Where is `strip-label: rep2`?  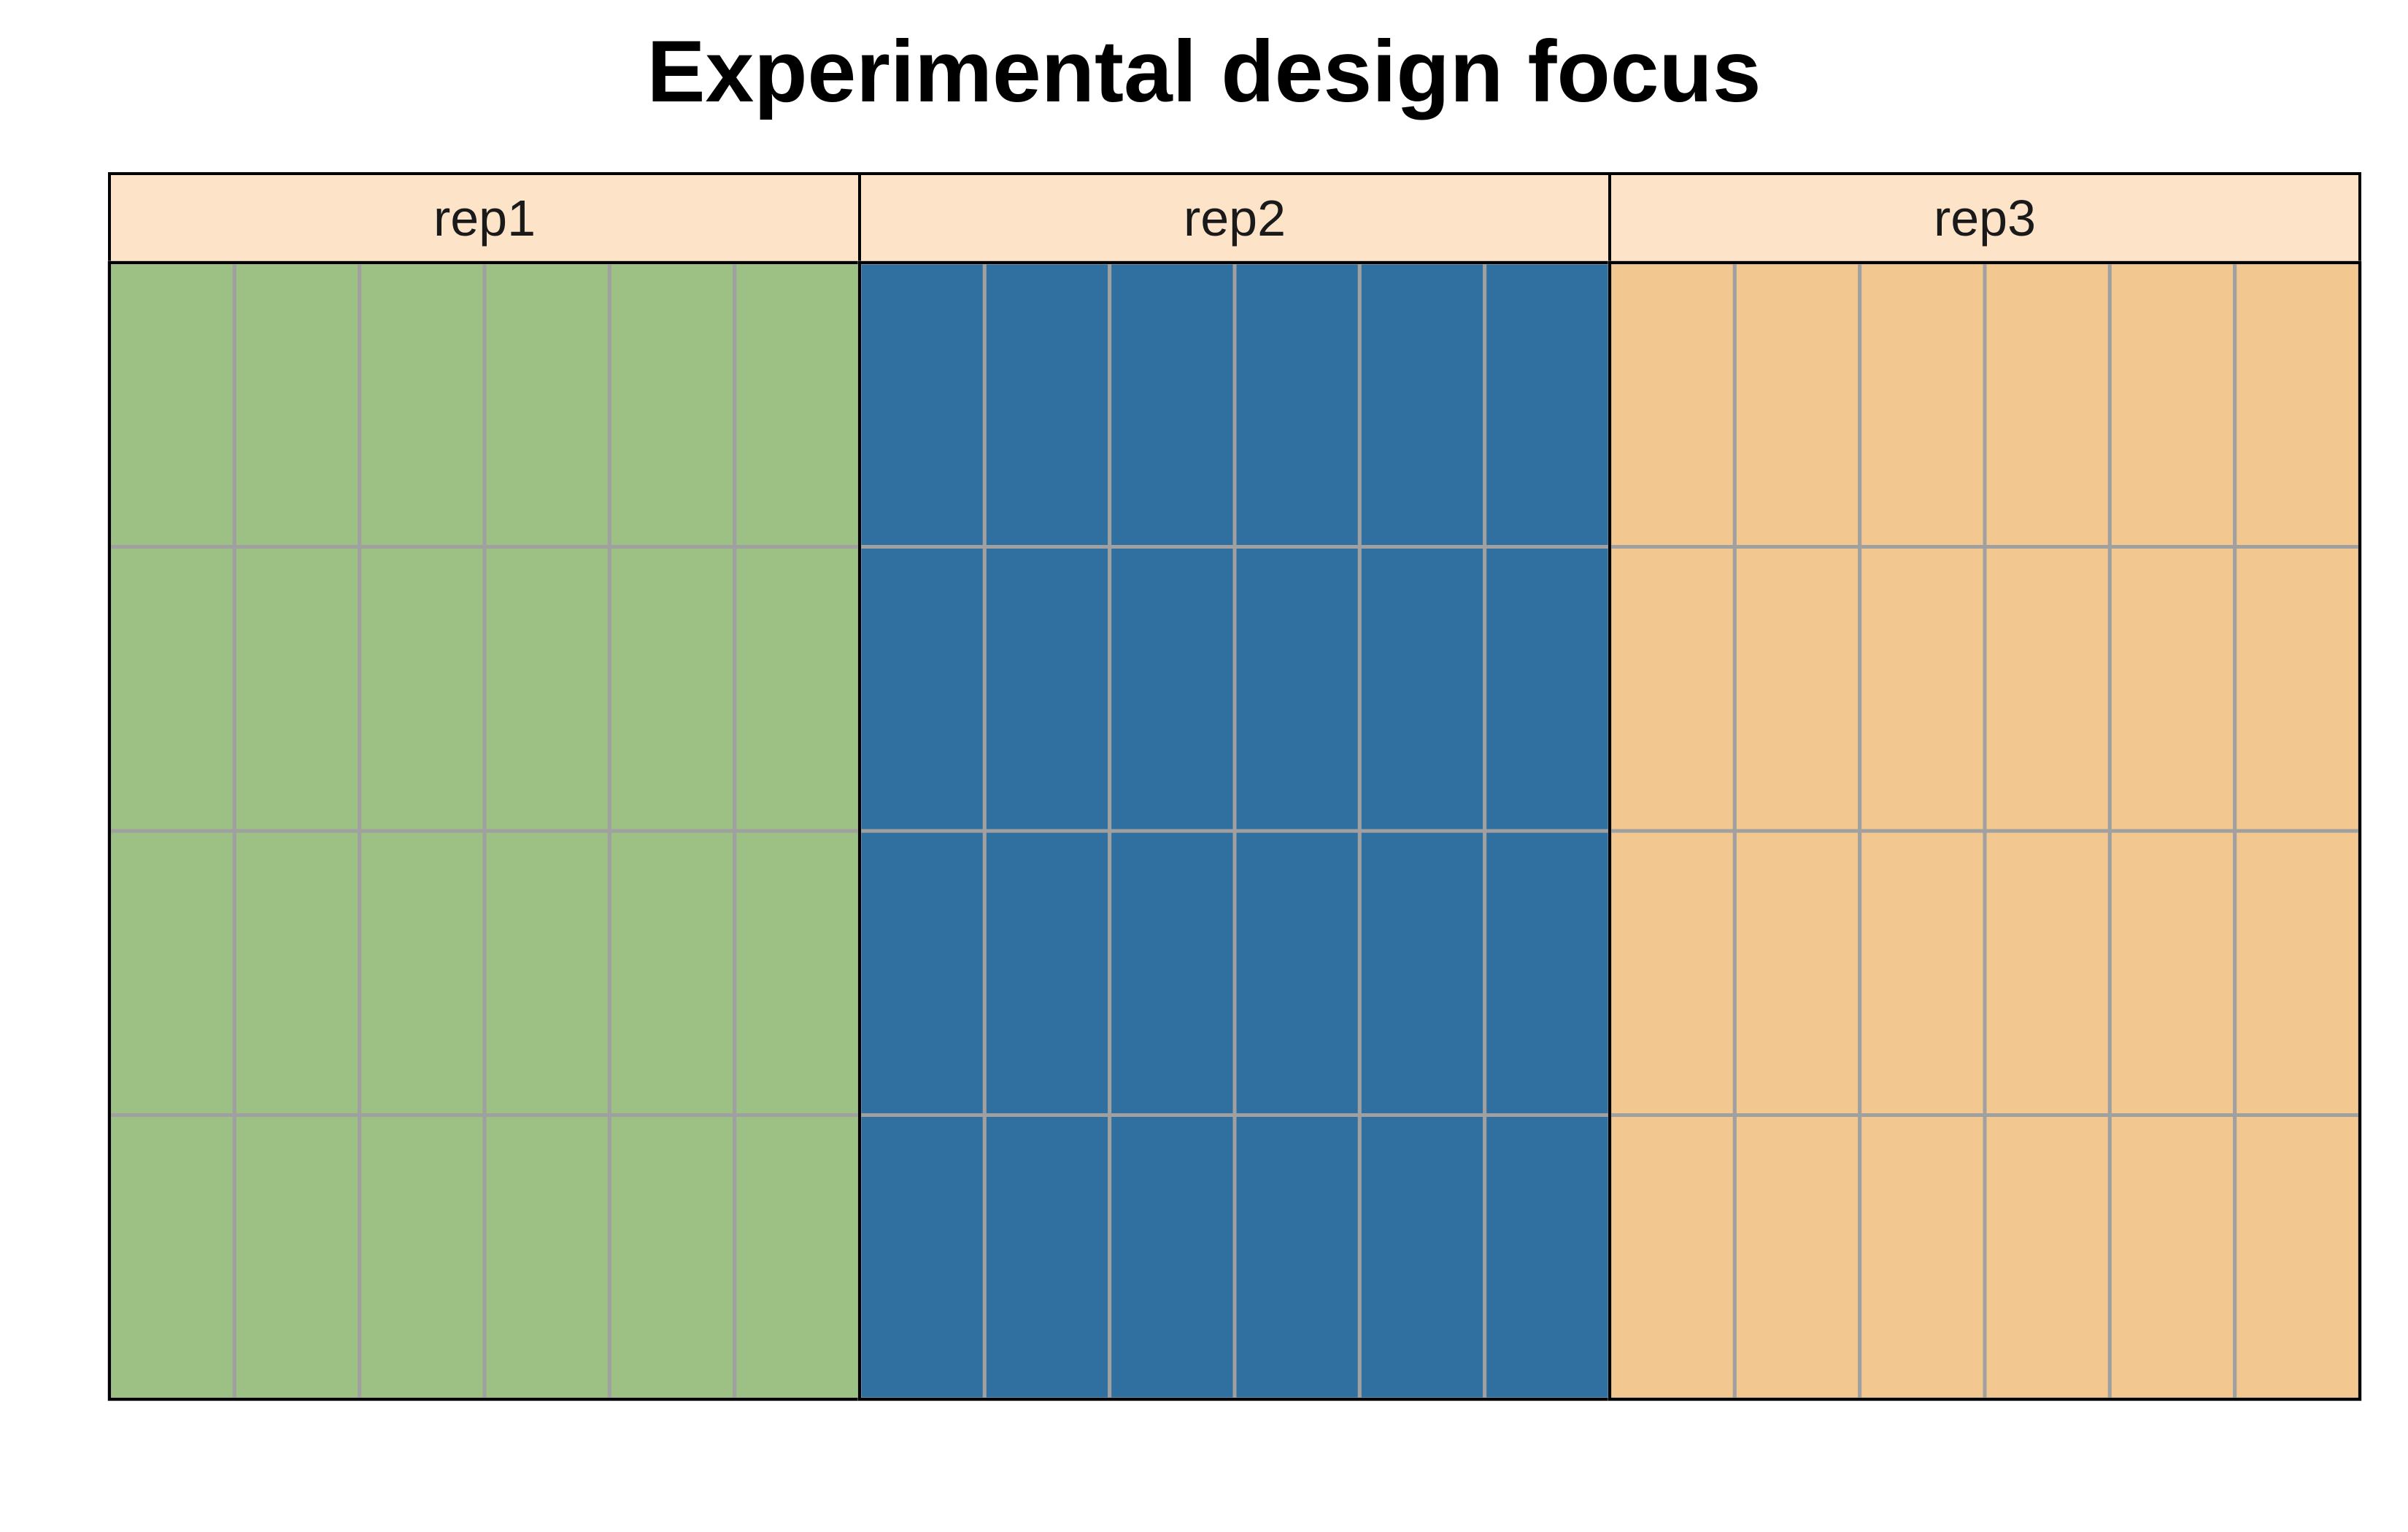 strip-label: rep2 is located at coordinates (1235, 219).